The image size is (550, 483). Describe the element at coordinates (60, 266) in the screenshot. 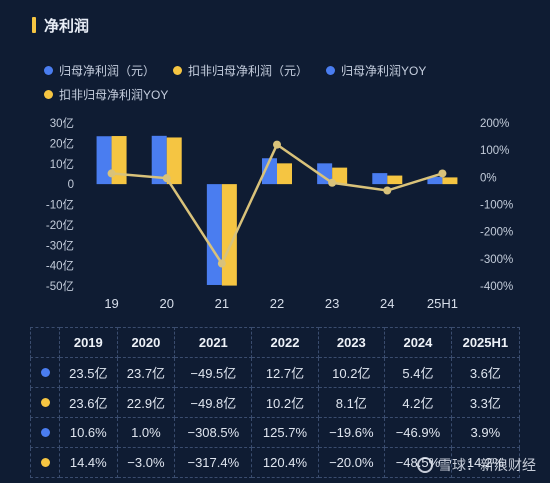

I see `y-left-tick-label: -40亿` at that location.